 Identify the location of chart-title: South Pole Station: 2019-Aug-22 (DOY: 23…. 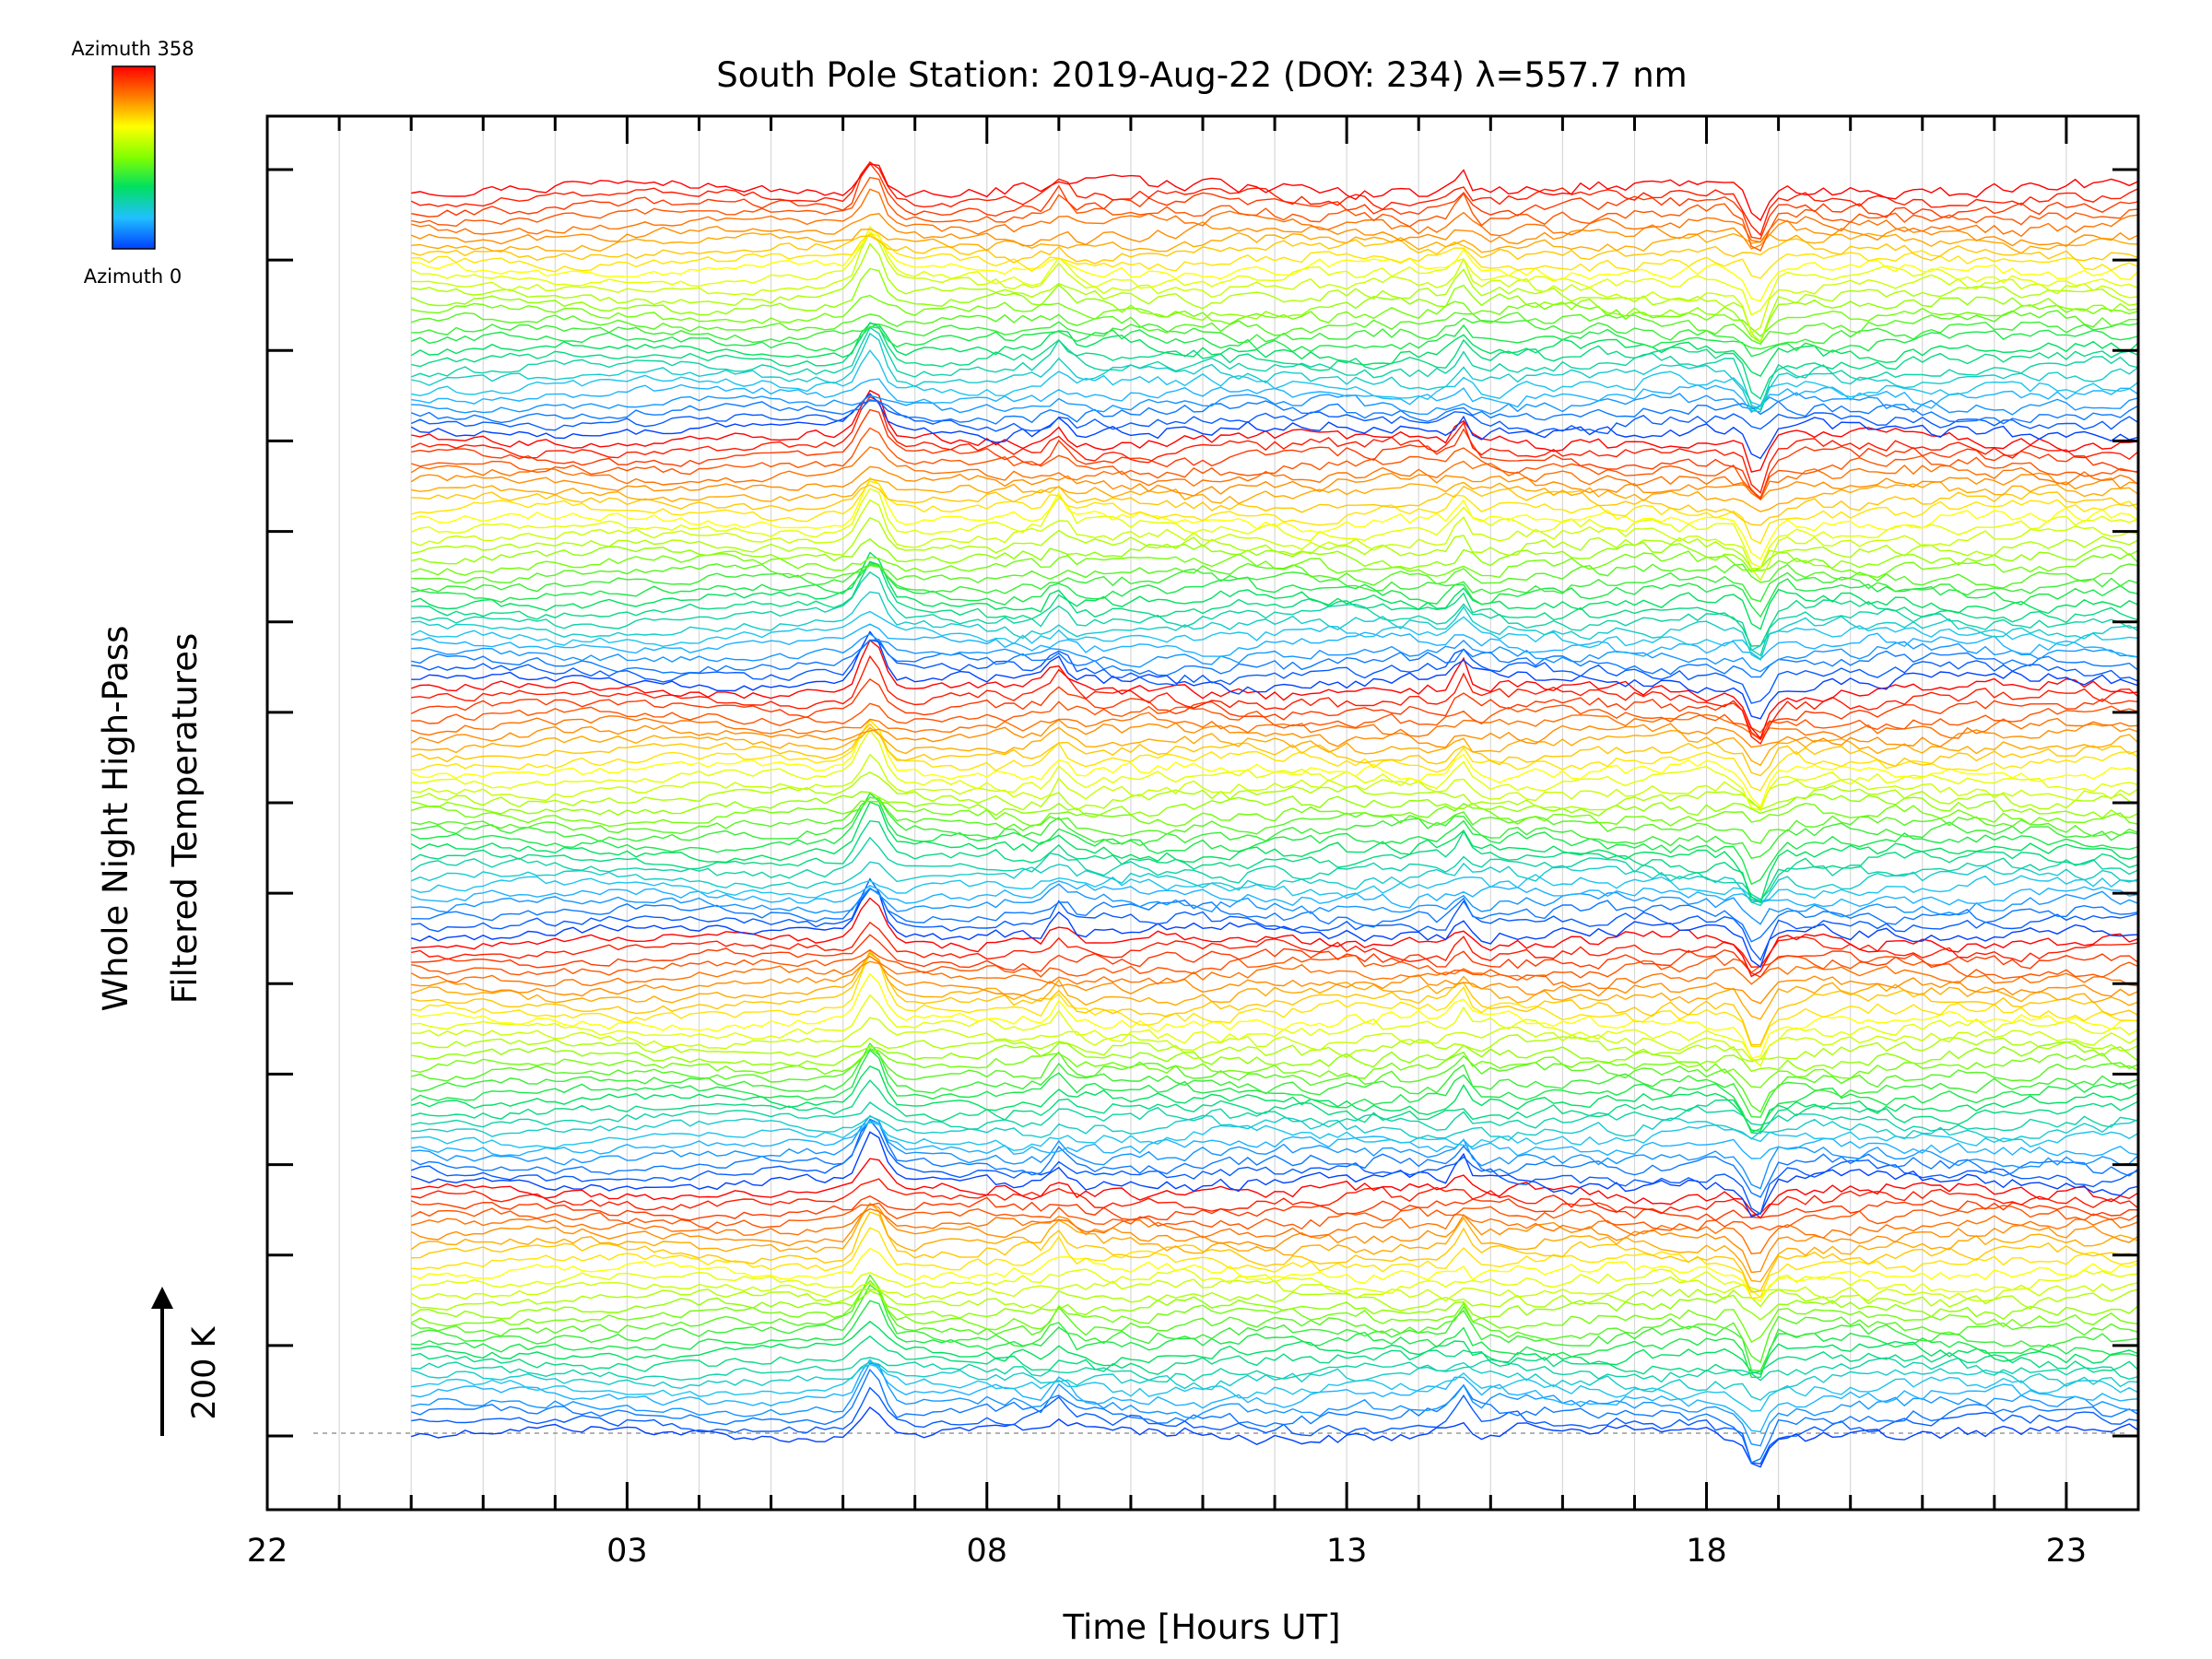
(1201, 75).